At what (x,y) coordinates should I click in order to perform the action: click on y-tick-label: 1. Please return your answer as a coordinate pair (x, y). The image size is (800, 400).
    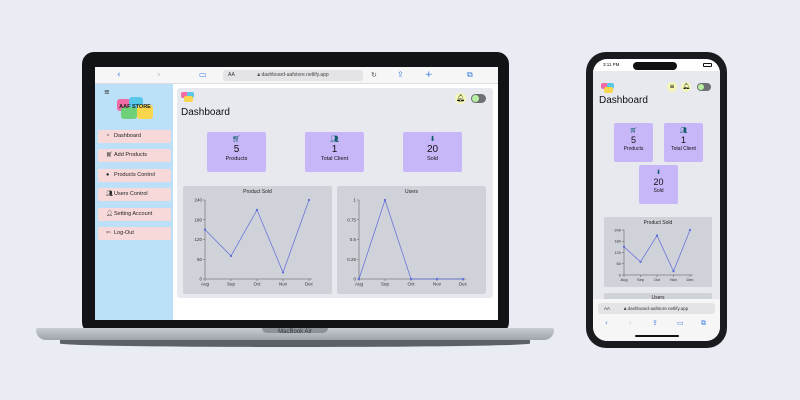
    Looking at the image, I should click on (354, 200).